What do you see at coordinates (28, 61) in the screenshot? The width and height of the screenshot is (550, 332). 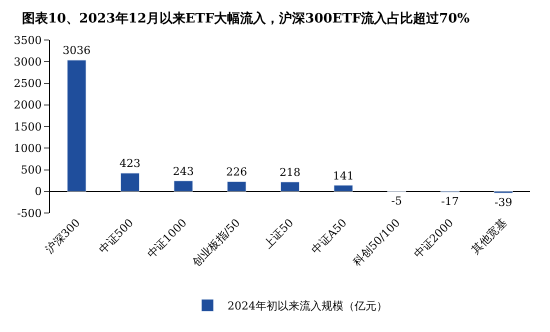 I see `y-tick-label: 3000` at bounding box center [28, 61].